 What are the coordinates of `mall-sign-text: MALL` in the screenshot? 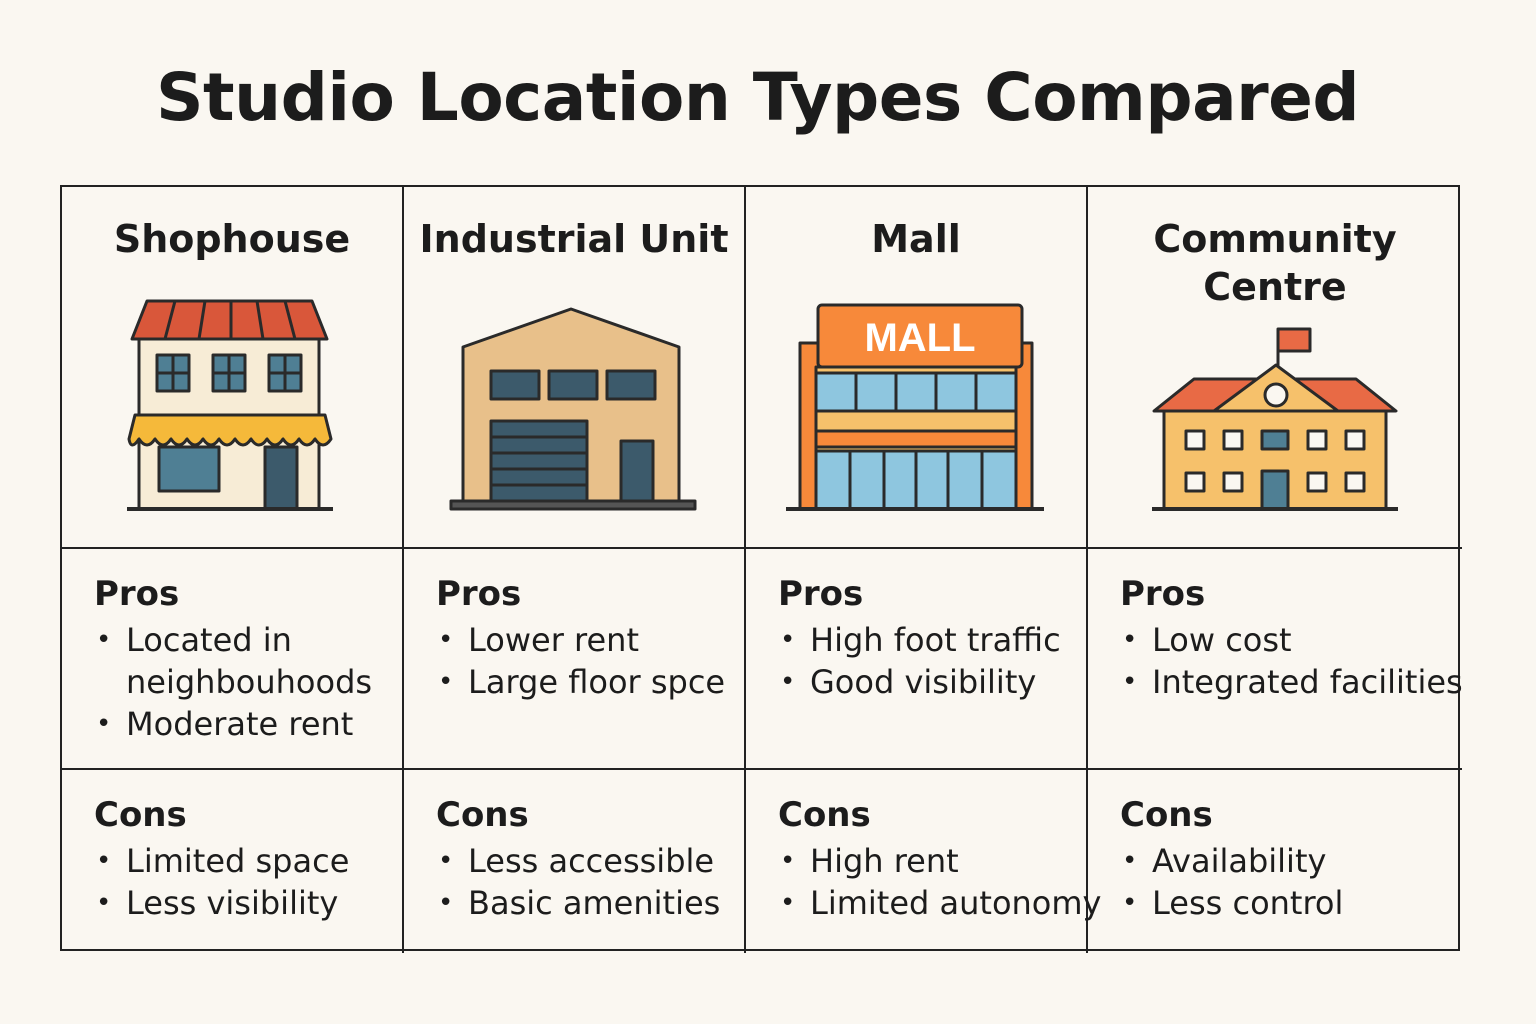 It's located at (919, 338).